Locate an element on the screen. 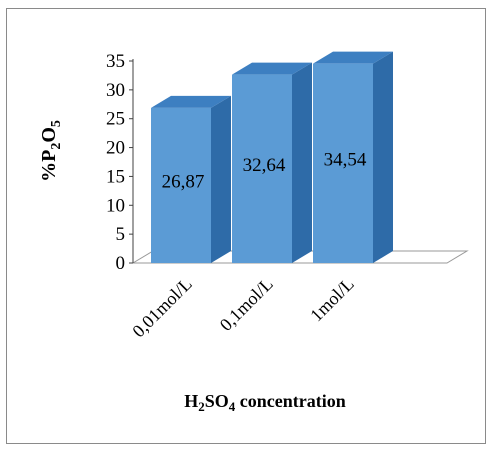 This screenshot has width=495, height=451. data-label: 26,87 is located at coordinates (183, 181).